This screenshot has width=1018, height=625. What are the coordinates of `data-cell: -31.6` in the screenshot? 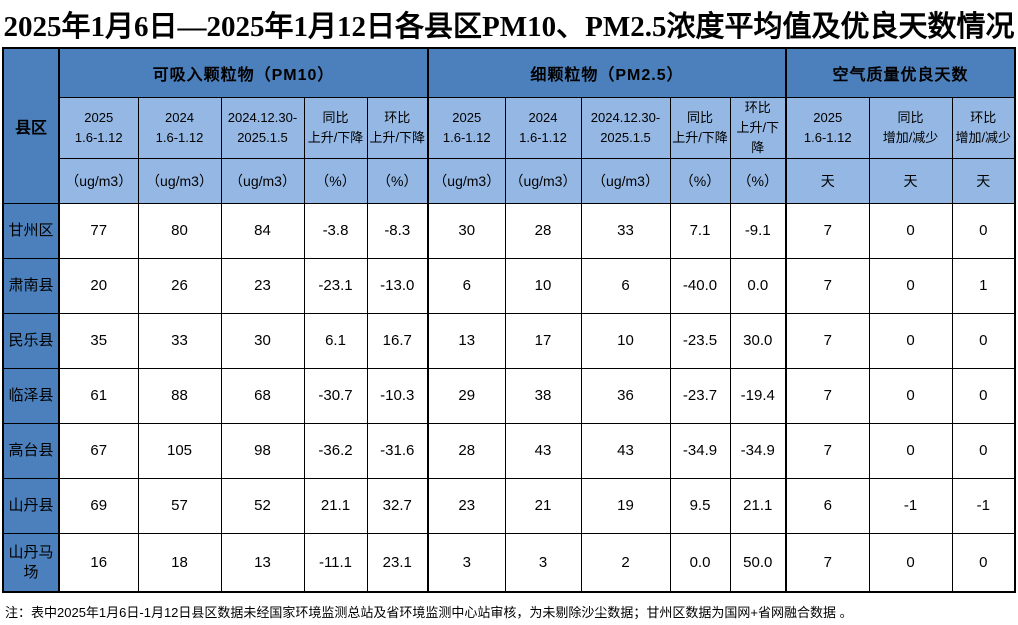 It's located at (397, 450).